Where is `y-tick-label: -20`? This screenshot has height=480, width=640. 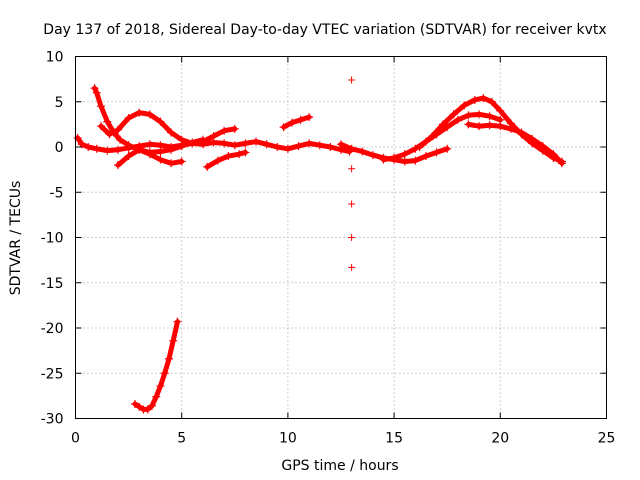
y-tick-label: -20 is located at coordinates (52, 329).